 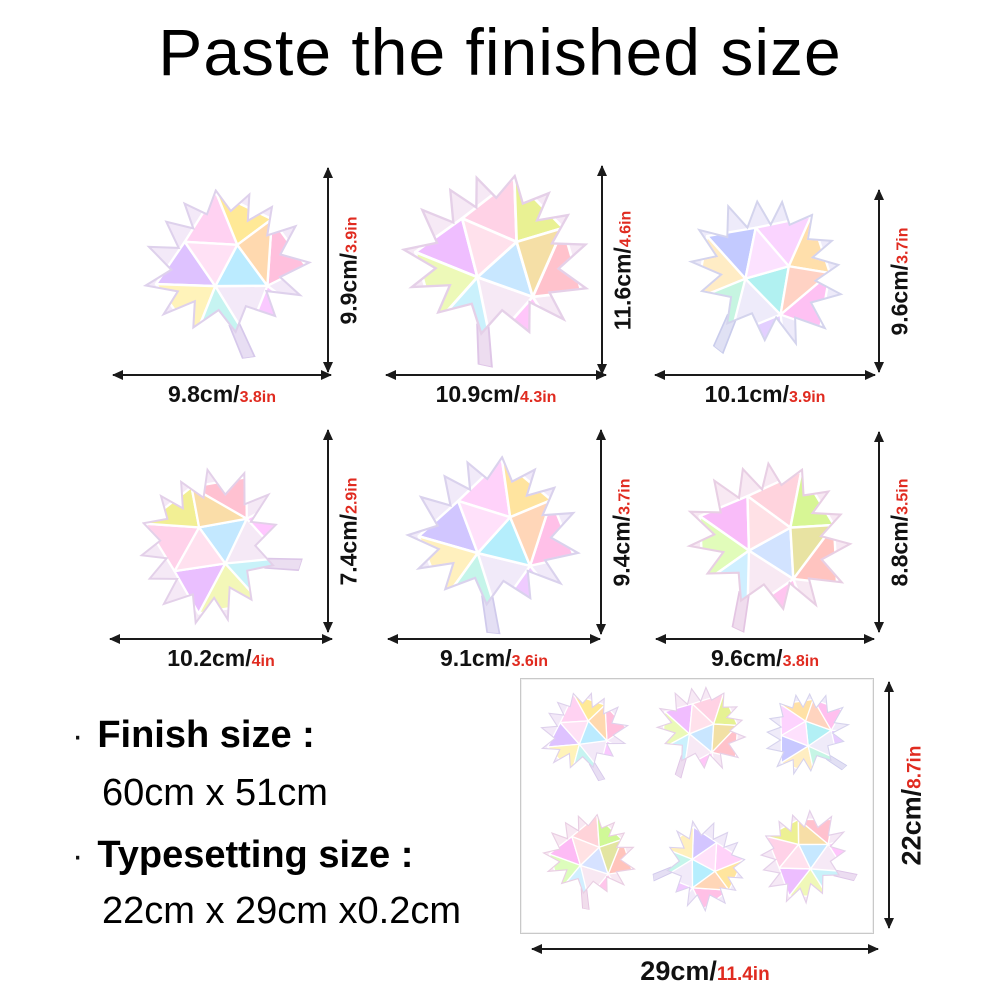 I want to click on sheet-height-in: 8.7in, so click(x=915, y=767).